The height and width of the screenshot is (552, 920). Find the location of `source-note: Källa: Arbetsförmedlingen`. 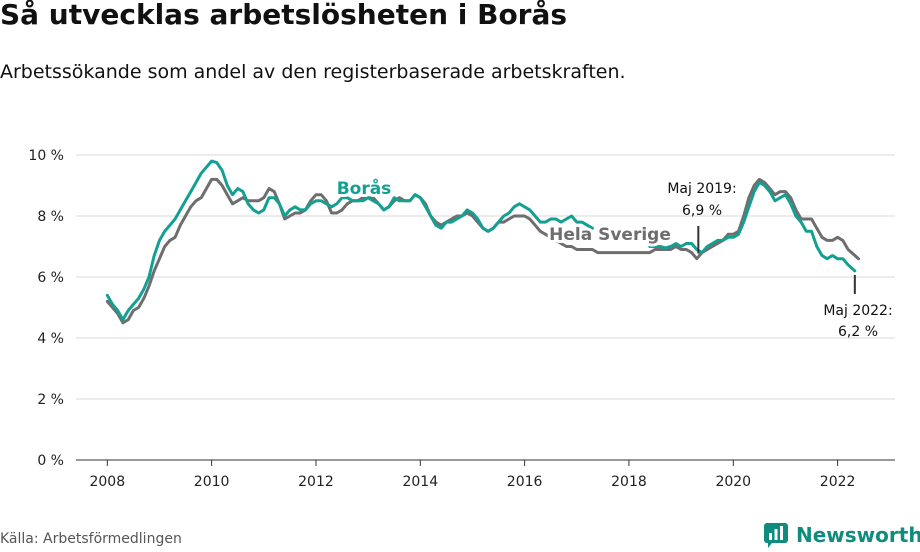

source-note: Källa: Arbetsförmedlingen is located at coordinates (91, 539).